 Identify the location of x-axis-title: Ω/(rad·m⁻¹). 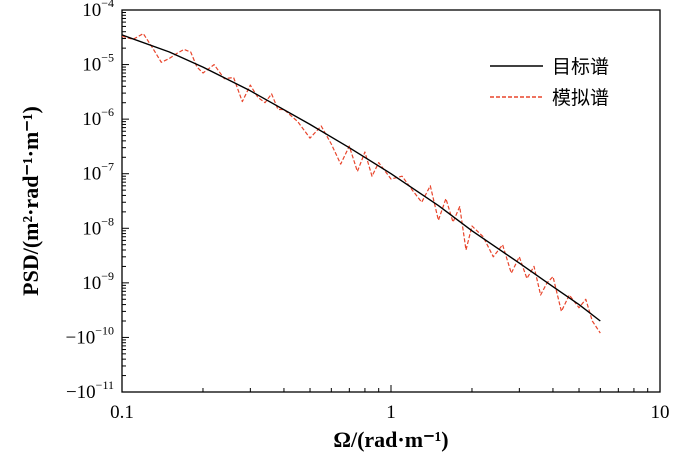
(390, 439).